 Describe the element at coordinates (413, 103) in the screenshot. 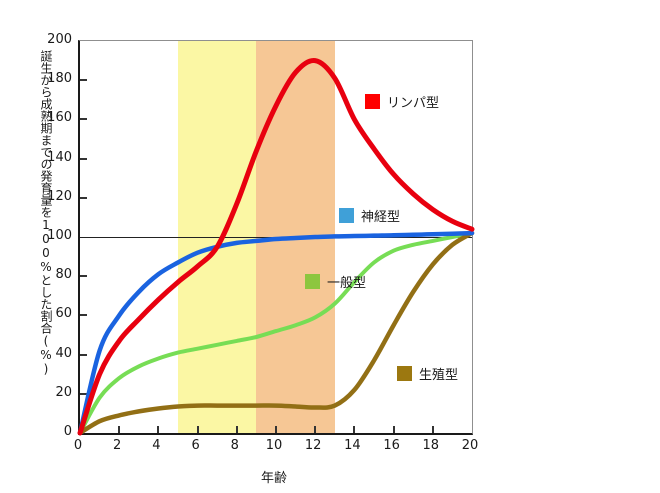

I see `legend-label: リンパ型` at that location.